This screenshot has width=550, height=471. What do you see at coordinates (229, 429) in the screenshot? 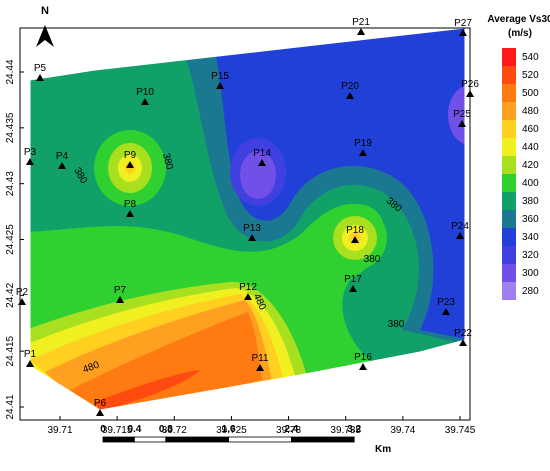
I see `scale-label: 1.6` at bounding box center [229, 429].